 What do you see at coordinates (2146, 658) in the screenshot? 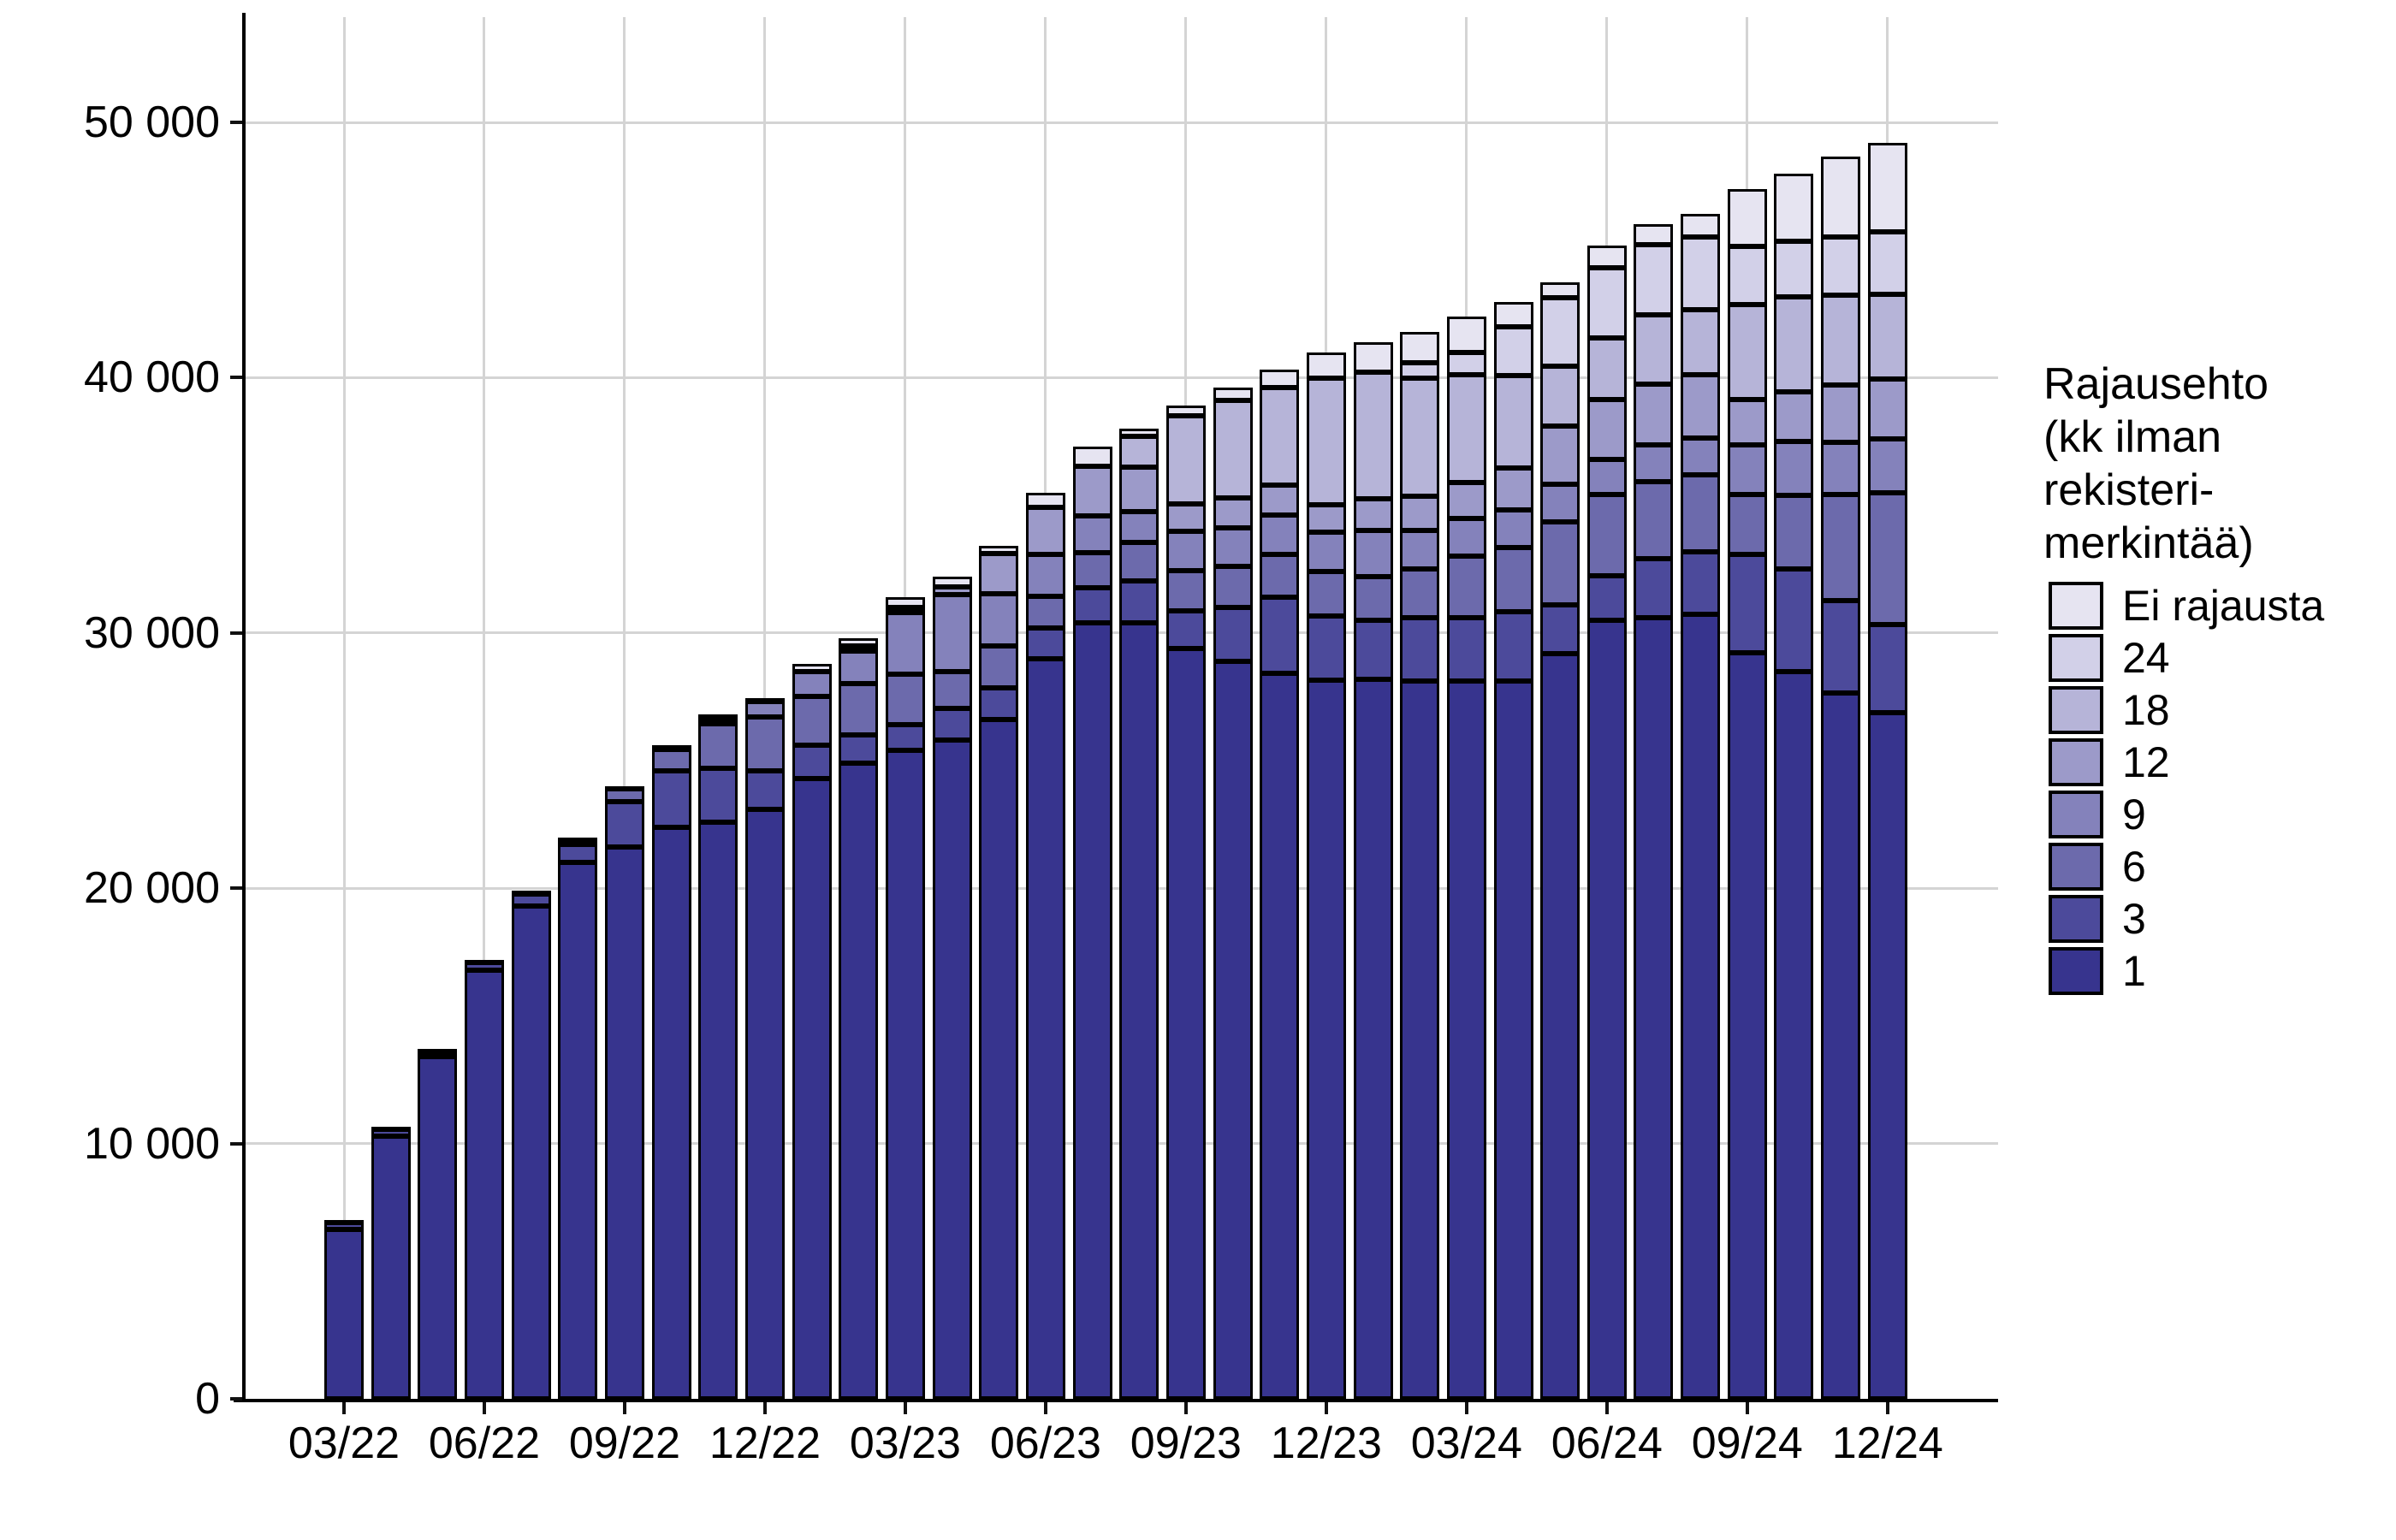
I see `legend-item-label: 24` at bounding box center [2146, 658].